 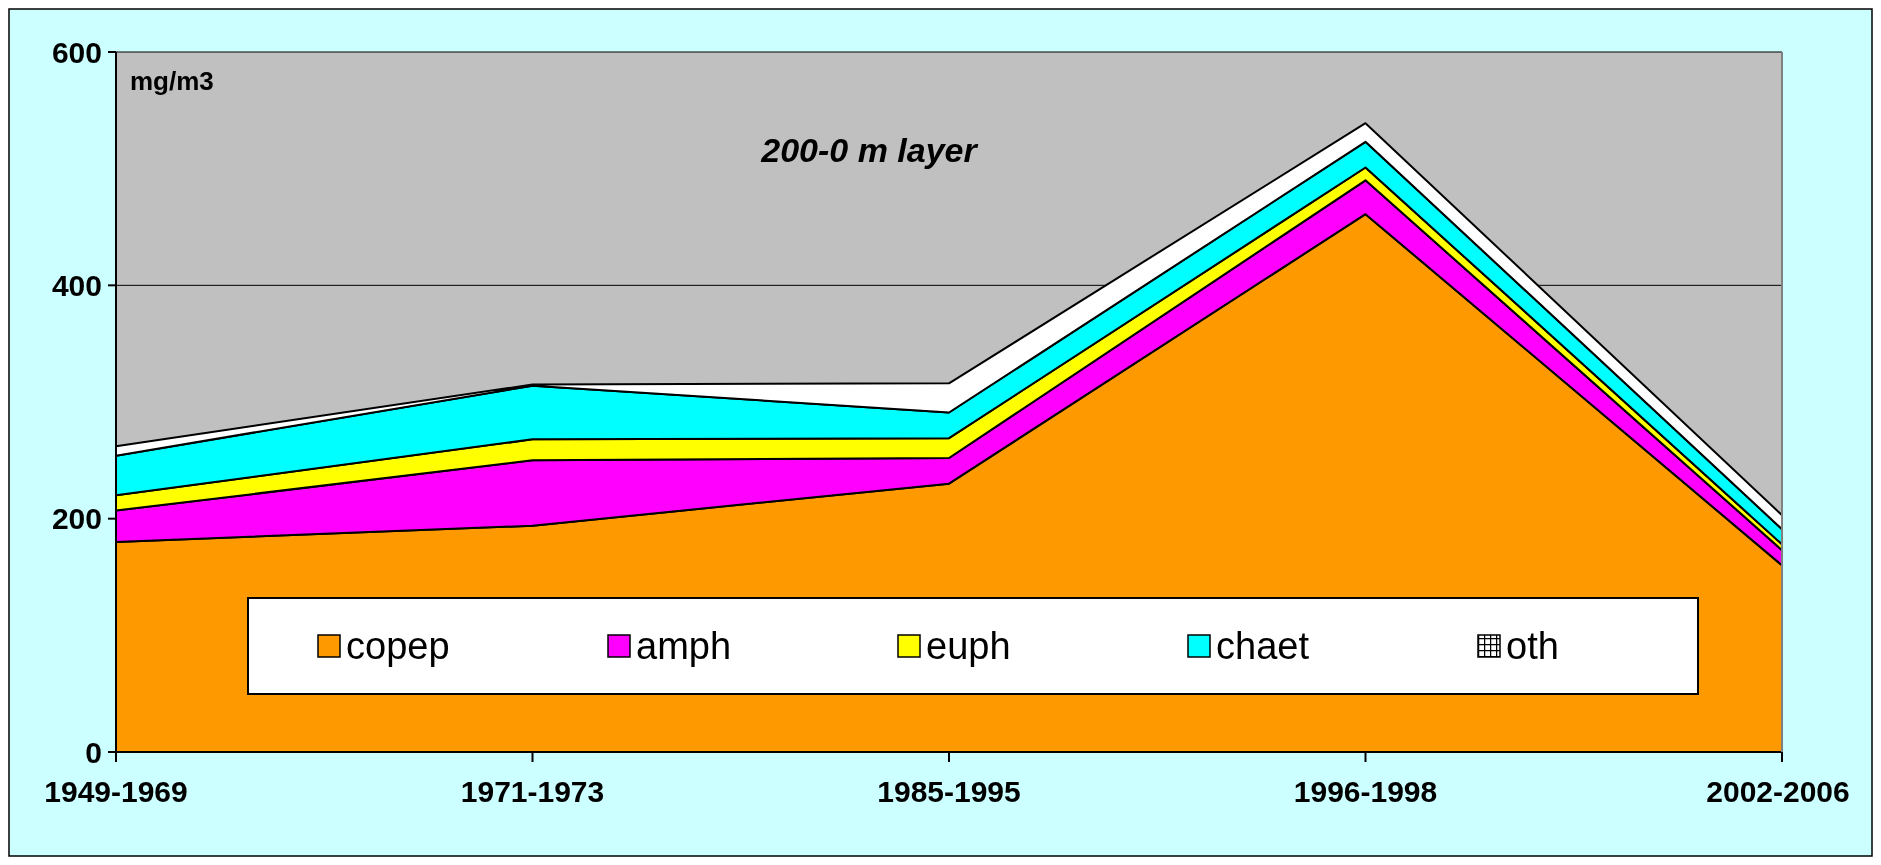 What do you see at coordinates (968, 646) in the screenshot?
I see `legend-label: euph` at bounding box center [968, 646].